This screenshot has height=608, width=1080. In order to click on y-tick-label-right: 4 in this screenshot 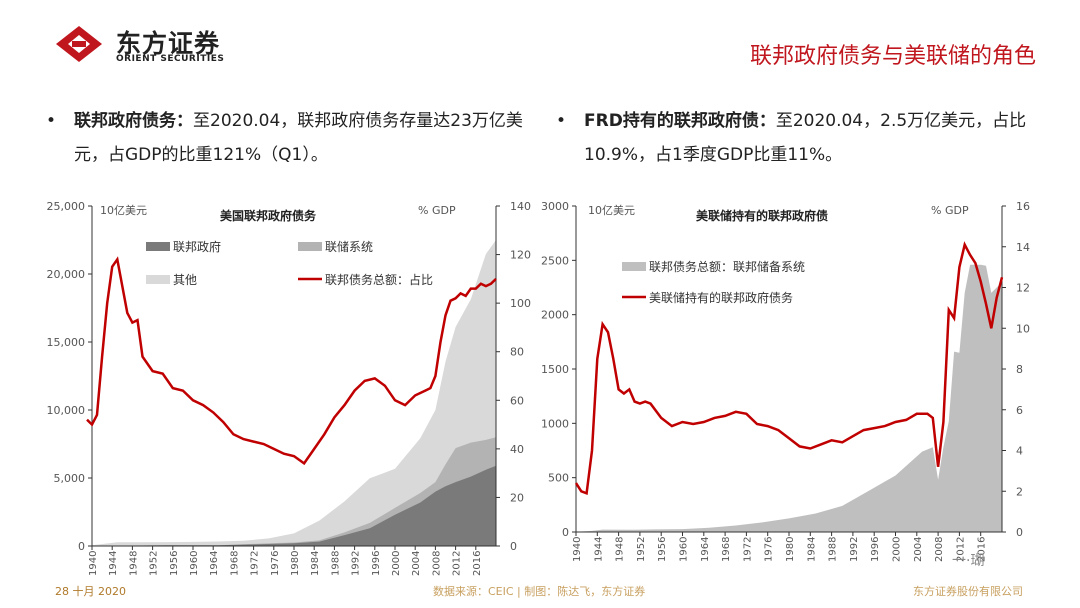, I will do `click(1019, 451)`.